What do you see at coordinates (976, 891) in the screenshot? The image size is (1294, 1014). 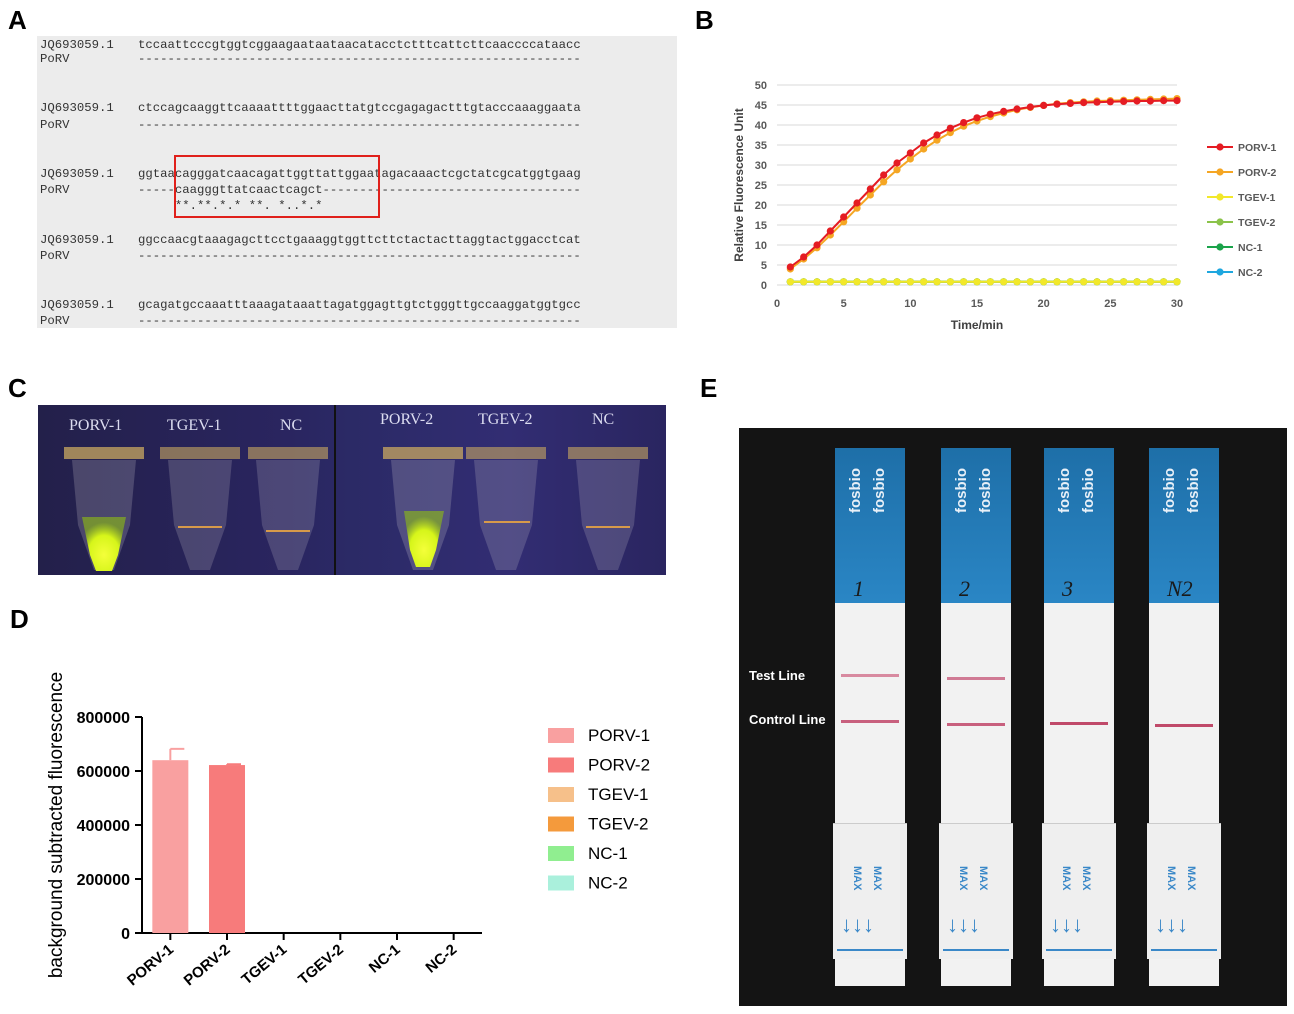 I see `sample-pad: MAX MAX ↓↓↓` at bounding box center [976, 891].